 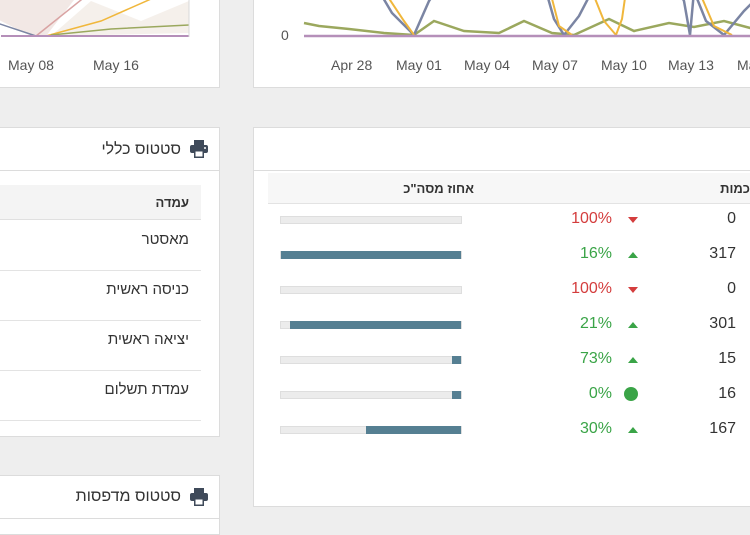 What do you see at coordinates (95, 18) in the screenshot?
I see `line-chart-left` at bounding box center [95, 18].